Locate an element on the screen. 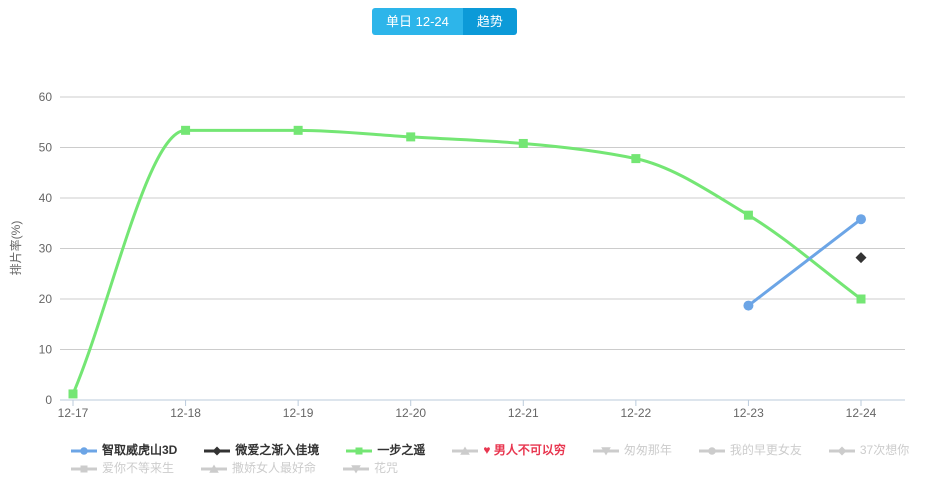 Image resolution: width=934 pixels, height=479 pixels. x-tick-label: 12-19 is located at coordinates (298, 413).